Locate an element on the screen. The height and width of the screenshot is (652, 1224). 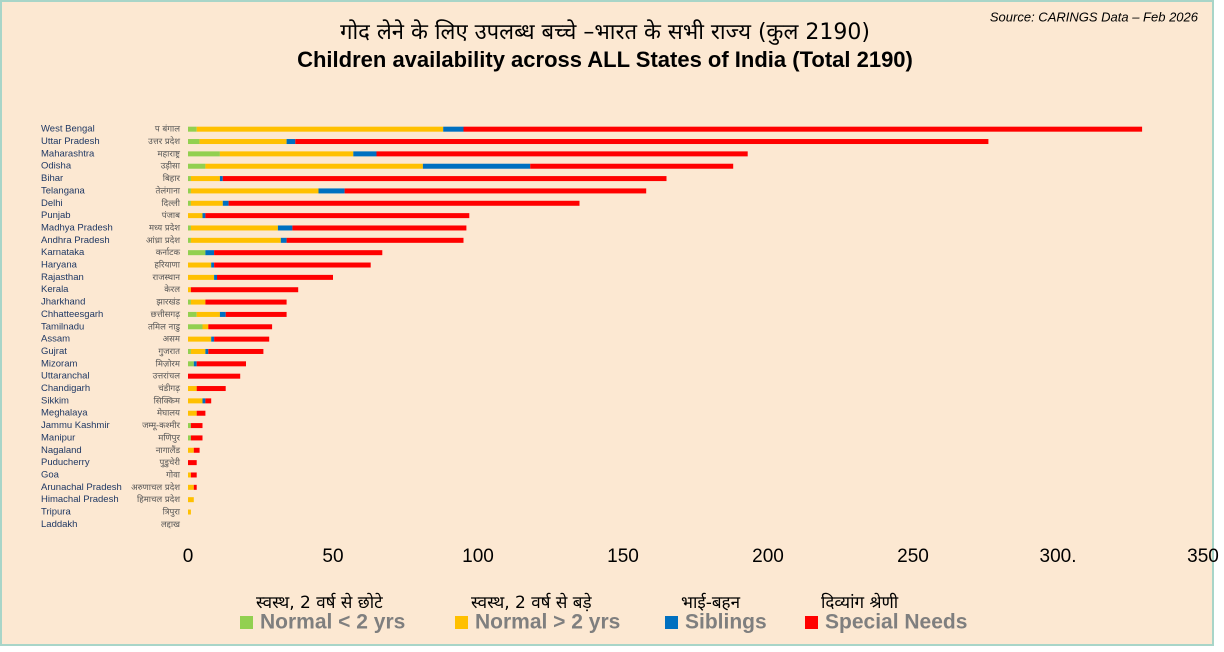
legend-label: Siblings is located at coordinates (726, 622).